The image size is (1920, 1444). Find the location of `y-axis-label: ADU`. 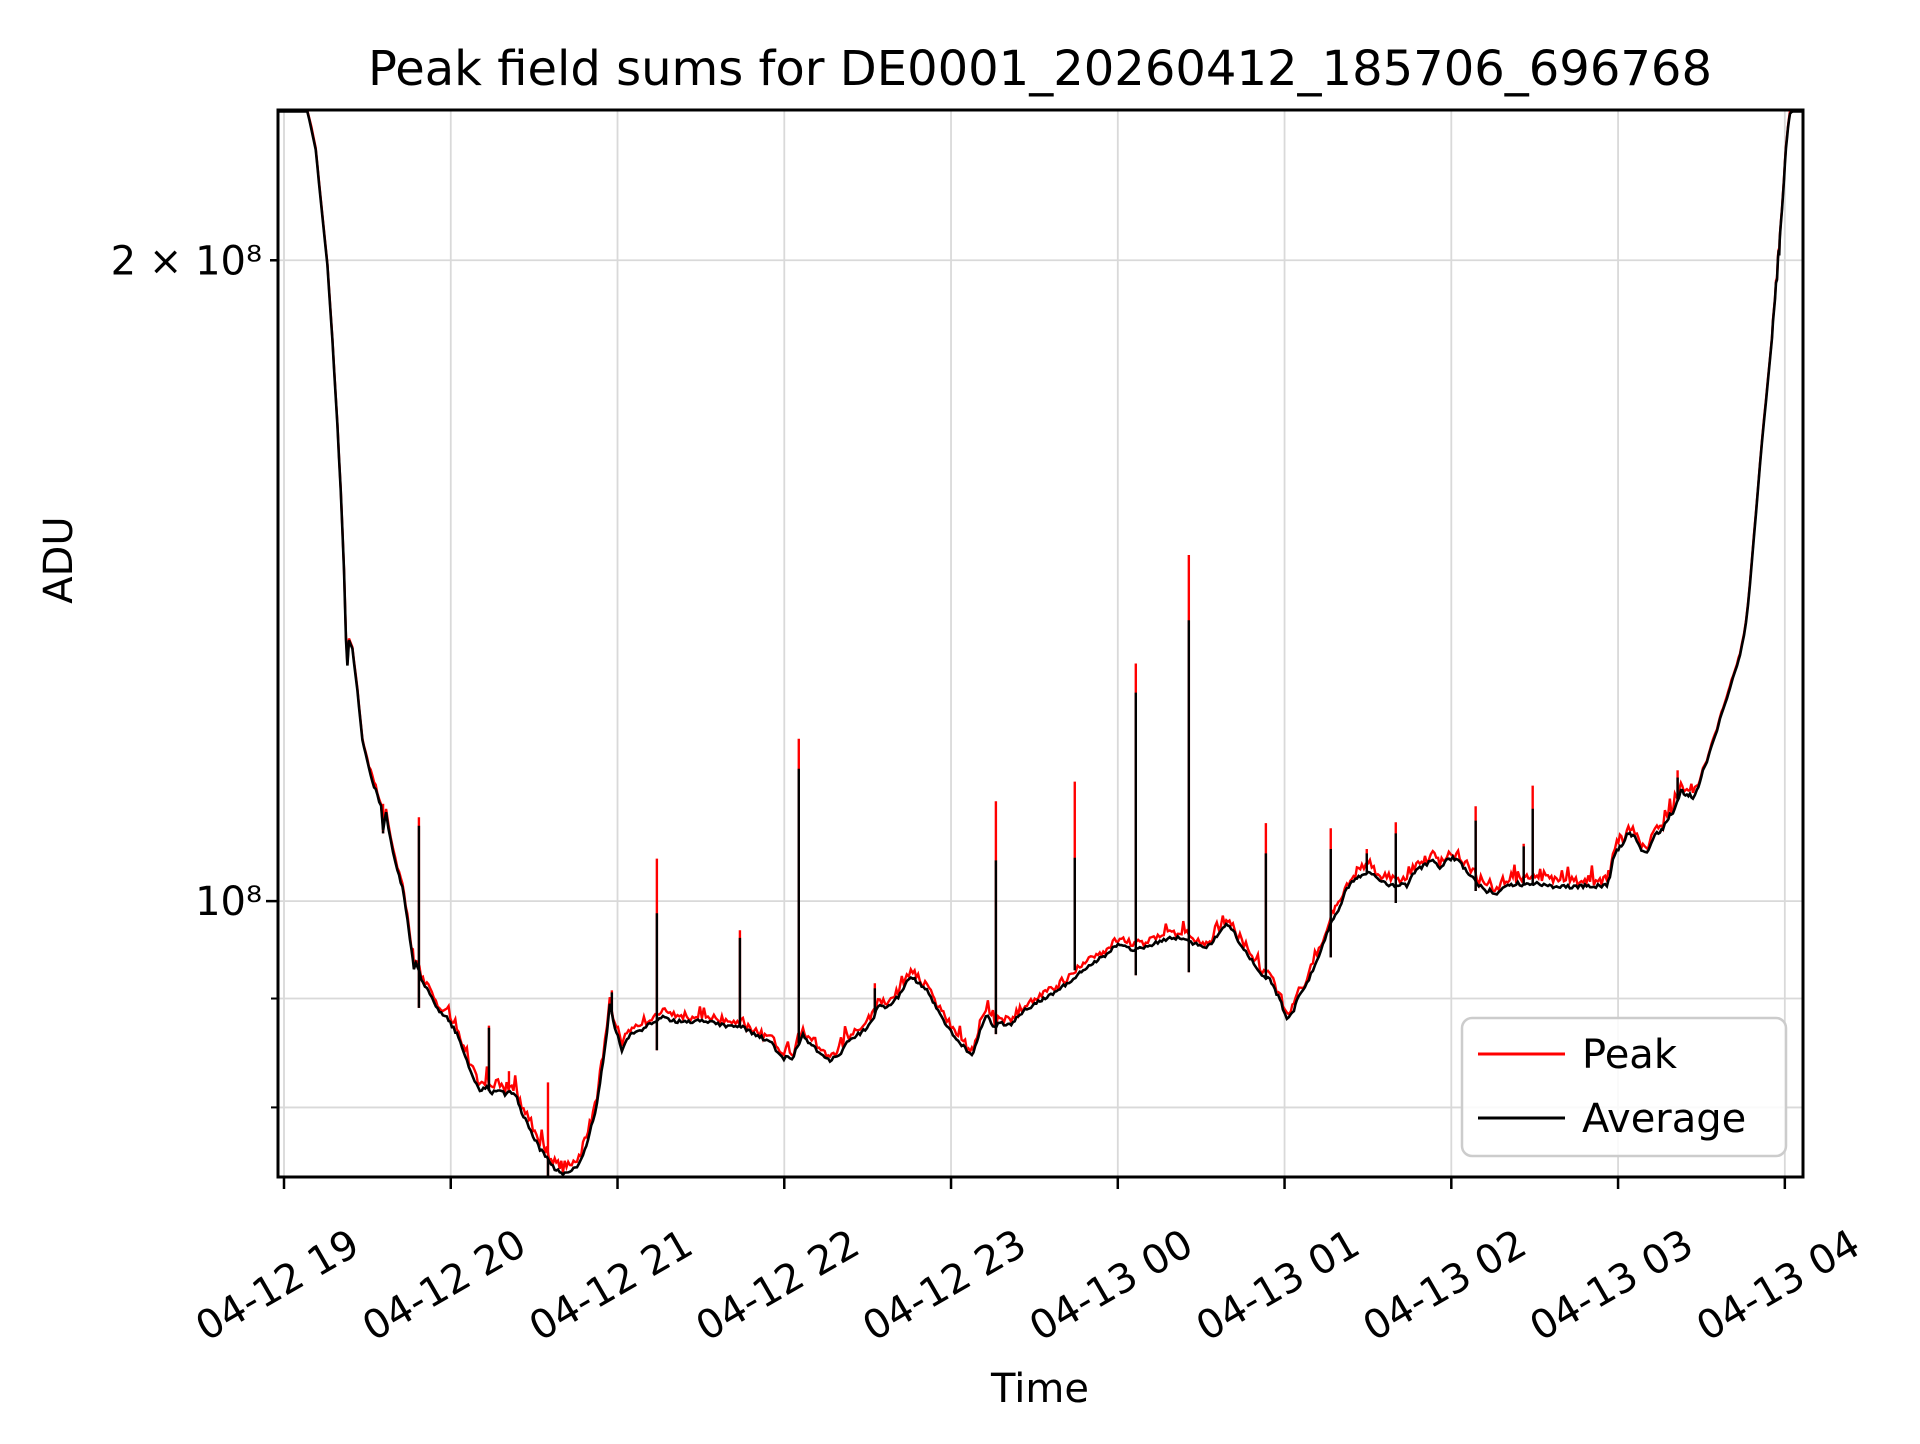

y-axis-label: ADU is located at coordinates (59, 559).